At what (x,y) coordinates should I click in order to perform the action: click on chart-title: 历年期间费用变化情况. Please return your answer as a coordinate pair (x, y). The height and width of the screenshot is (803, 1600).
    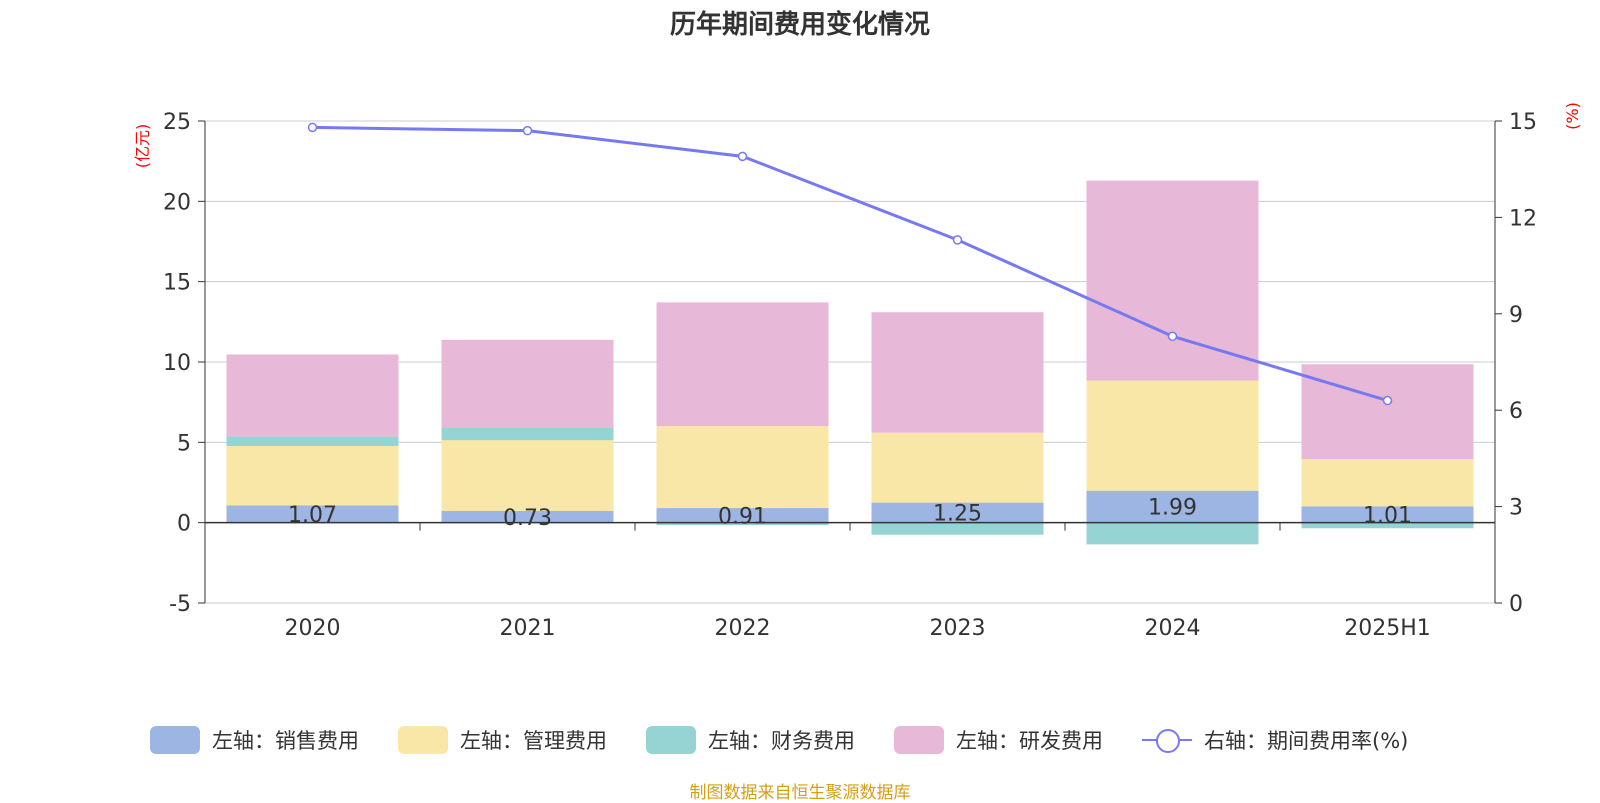
    Looking at the image, I should click on (799, 25).